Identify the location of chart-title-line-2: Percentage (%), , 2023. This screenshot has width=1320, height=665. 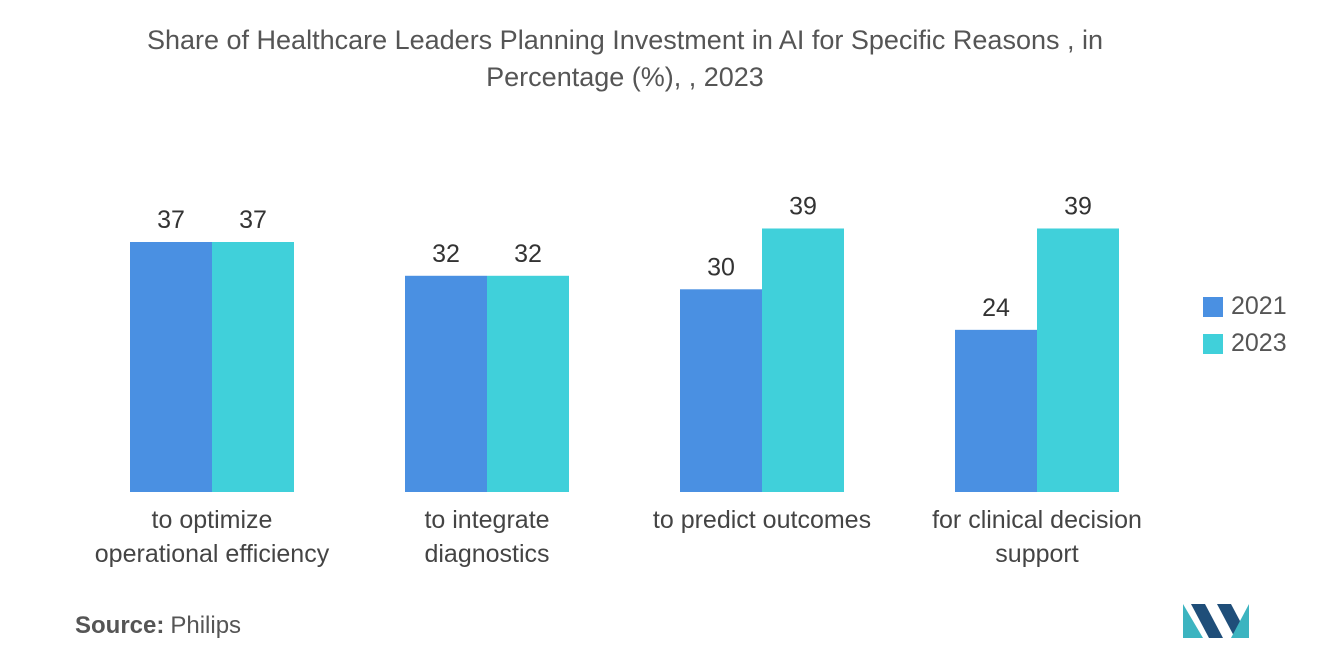
(625, 77).